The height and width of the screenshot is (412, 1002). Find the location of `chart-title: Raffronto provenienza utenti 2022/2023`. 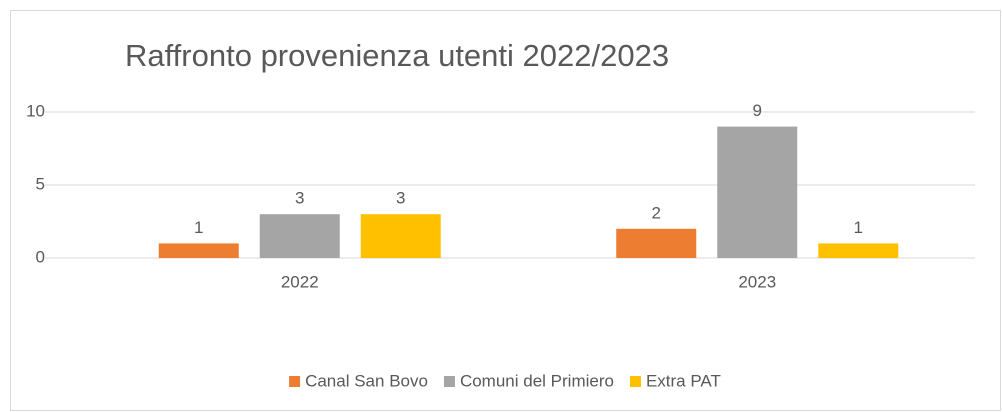

chart-title: Raffronto provenienza utenti 2022/2023 is located at coordinates (397, 55).